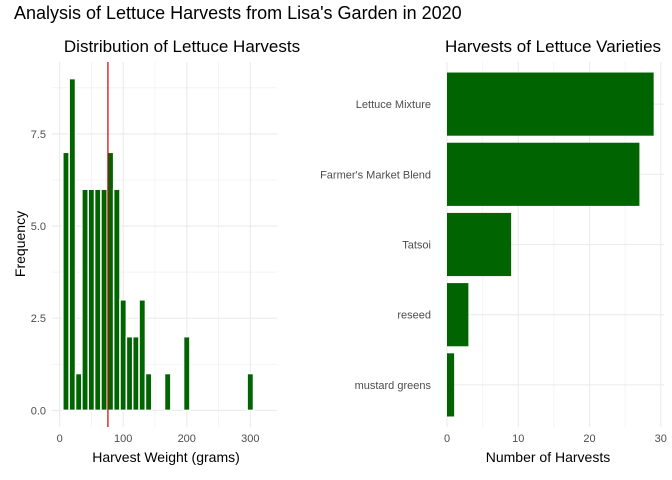 Image resolution: width=672 pixels, height=480 pixels. I want to click on histogram-x-tick-label: 300, so click(250, 439).